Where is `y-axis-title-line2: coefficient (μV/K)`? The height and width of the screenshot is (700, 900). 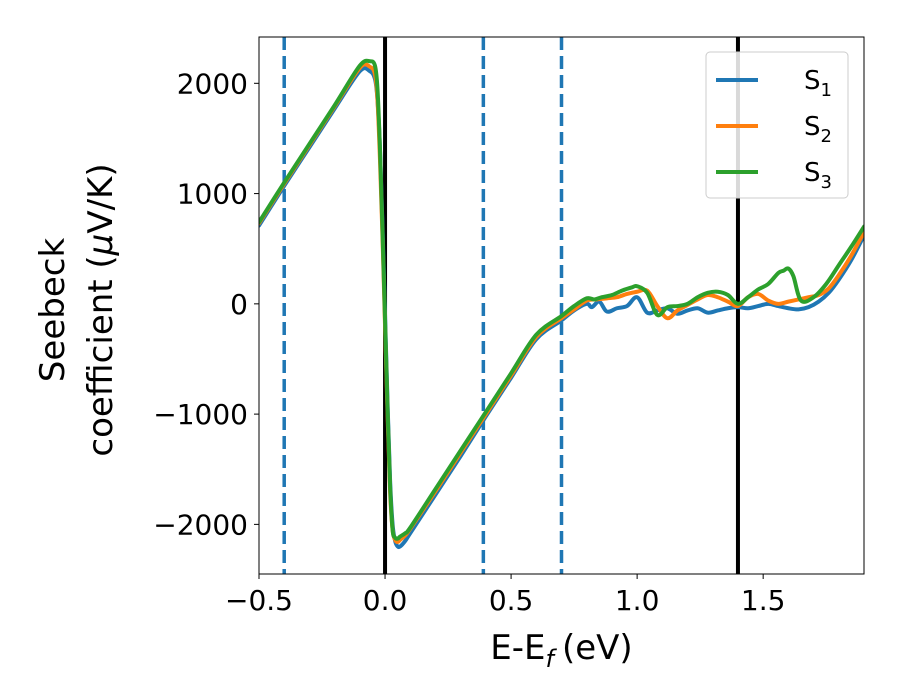 y-axis-title-line2: coefficient (μV/K) is located at coordinates (101, 309).